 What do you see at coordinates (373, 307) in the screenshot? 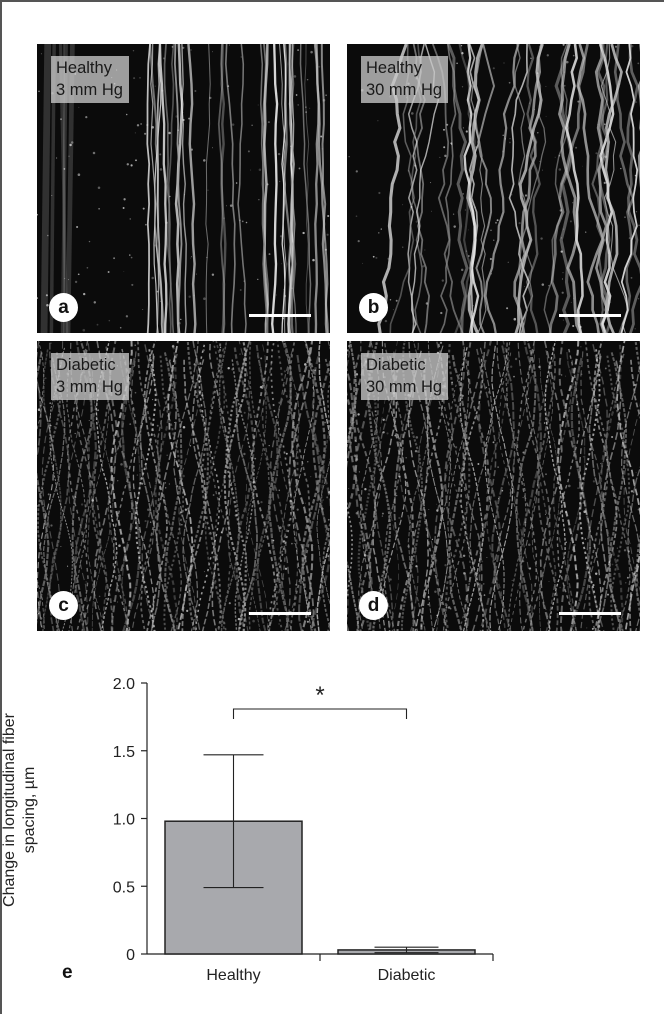
I see `panel-b-letter: b` at bounding box center [373, 307].